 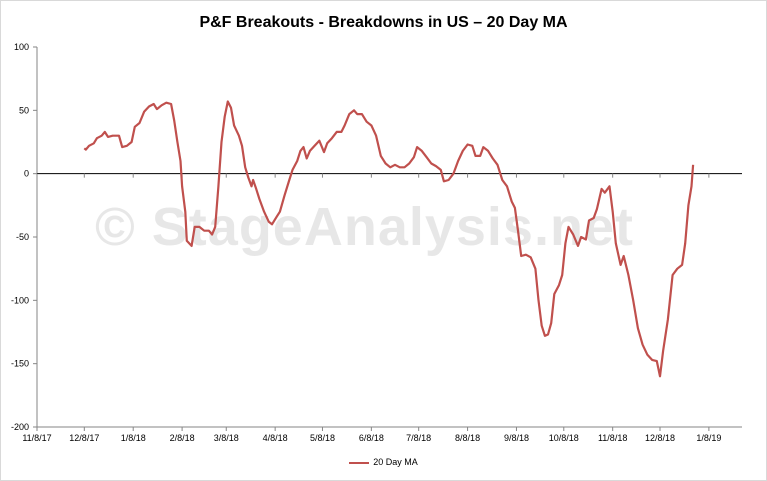 What do you see at coordinates (612, 438) in the screenshot?
I see `x-tick-label: 11/8/18` at bounding box center [612, 438].